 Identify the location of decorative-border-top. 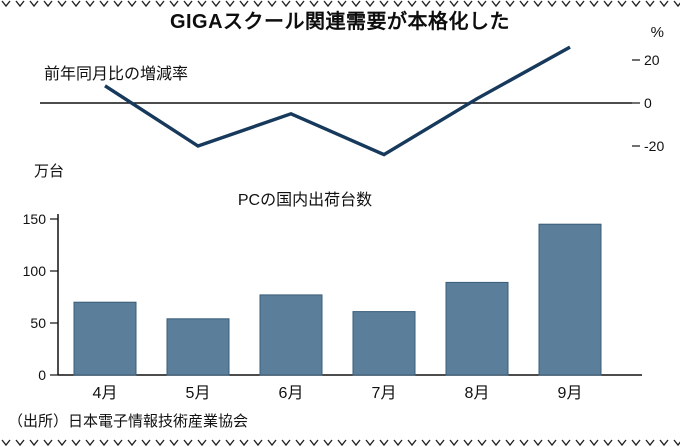
(340, 4).